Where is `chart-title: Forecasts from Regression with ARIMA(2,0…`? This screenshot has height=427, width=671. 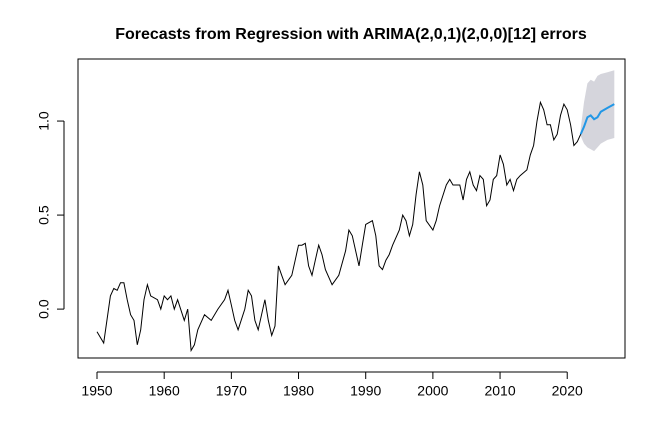
chart-title: Forecasts from Regression with ARIMA(2,0… is located at coordinates (351, 34).